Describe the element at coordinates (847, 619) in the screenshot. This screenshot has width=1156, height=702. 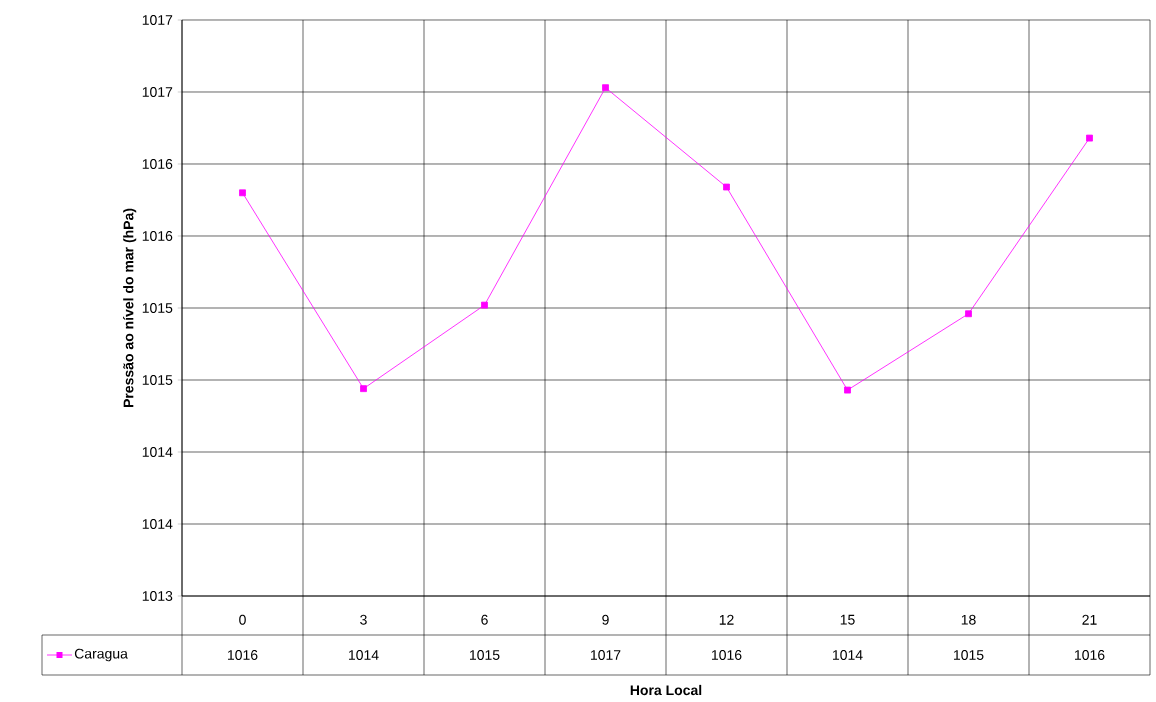
I see `x-tick-label: 15` at that location.